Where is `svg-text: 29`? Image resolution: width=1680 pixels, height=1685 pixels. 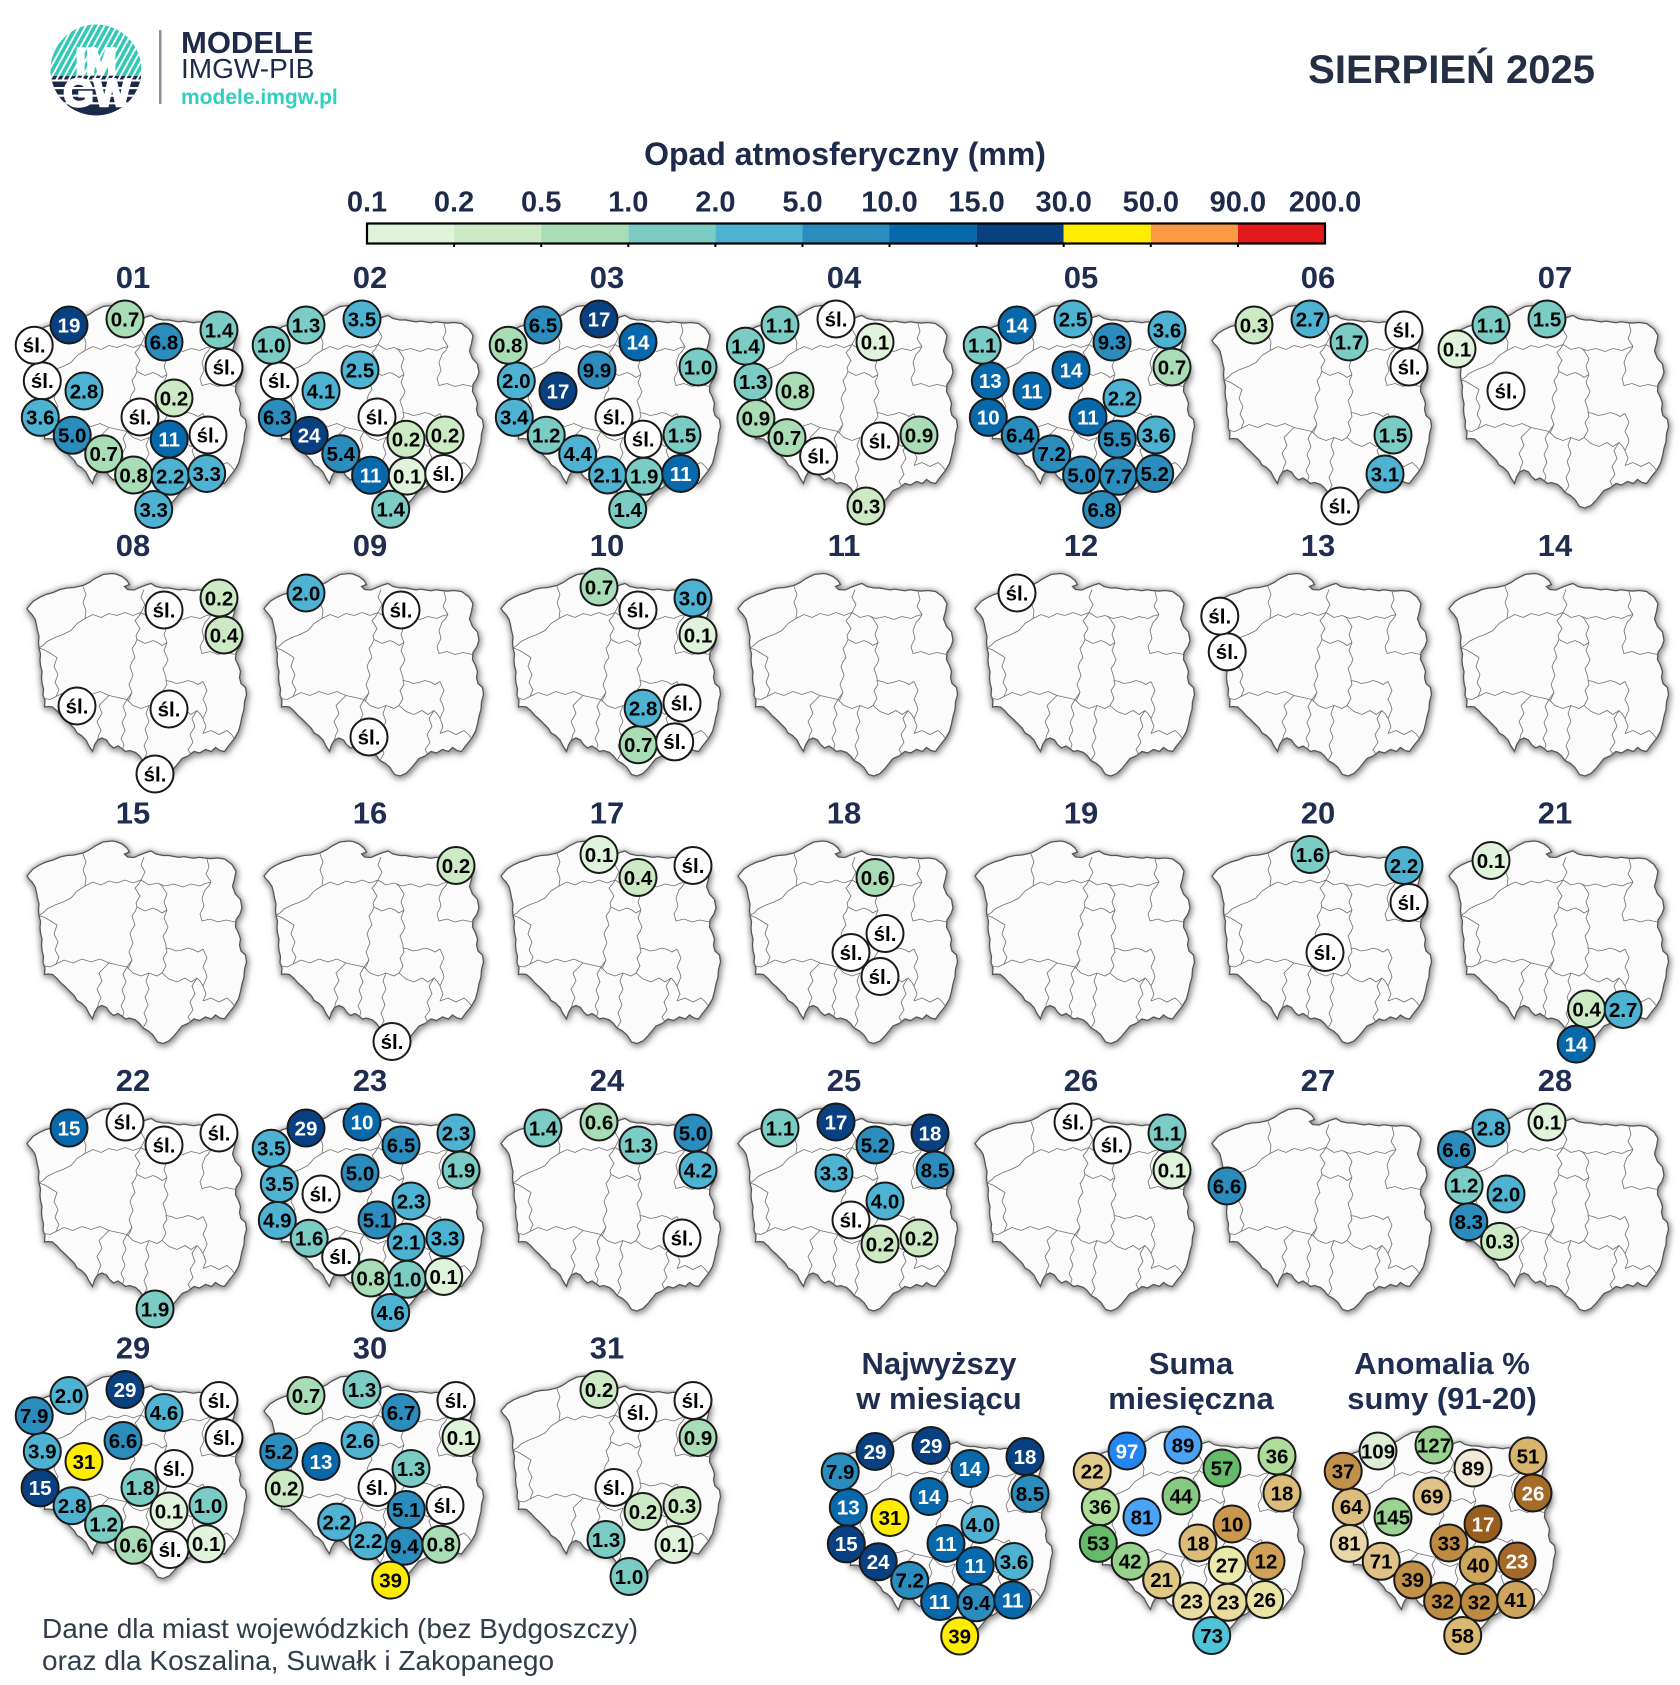
svg-text: 29 is located at coordinates (875, 1452).